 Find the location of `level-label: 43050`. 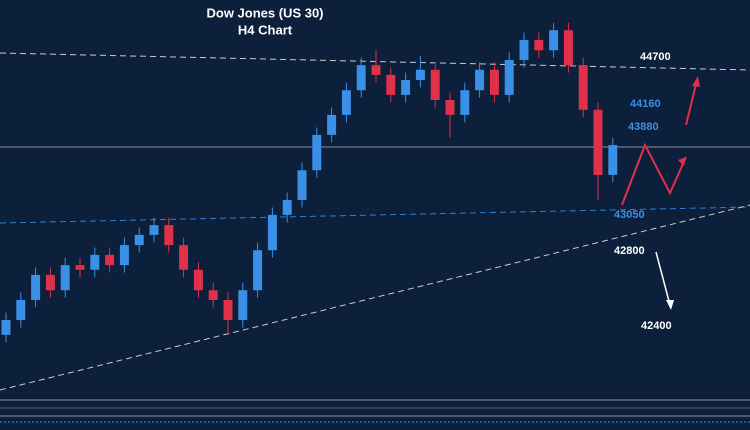

level-label: 43050 is located at coordinates (629, 215).